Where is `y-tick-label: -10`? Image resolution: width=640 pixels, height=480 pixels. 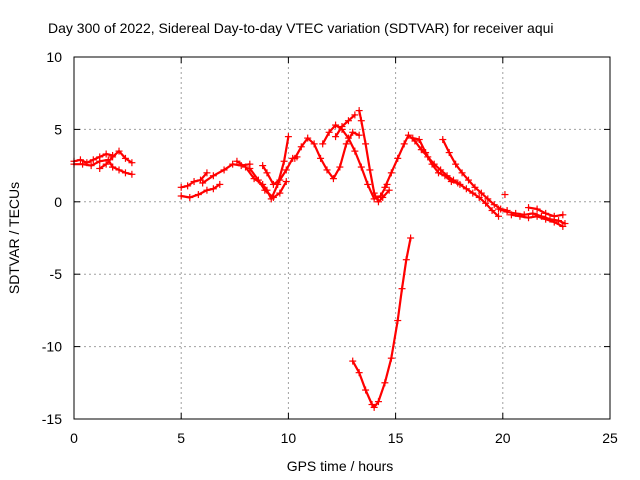 y-tick-label: -10 is located at coordinates (52, 347).